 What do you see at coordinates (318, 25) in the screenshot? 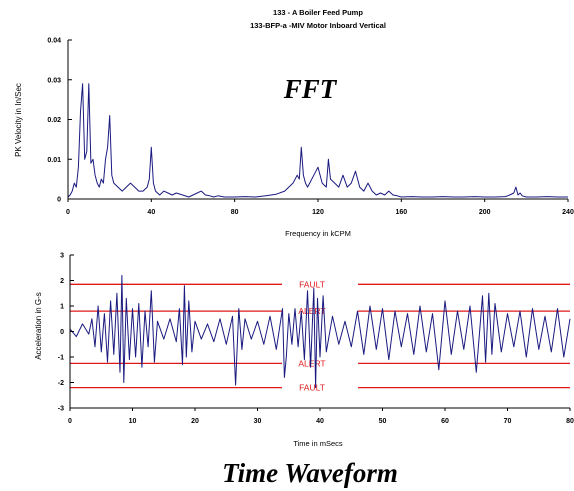
I see `header-line-2: 133-BFP-a -MIV Motor Inboard Vertical` at bounding box center [318, 25].